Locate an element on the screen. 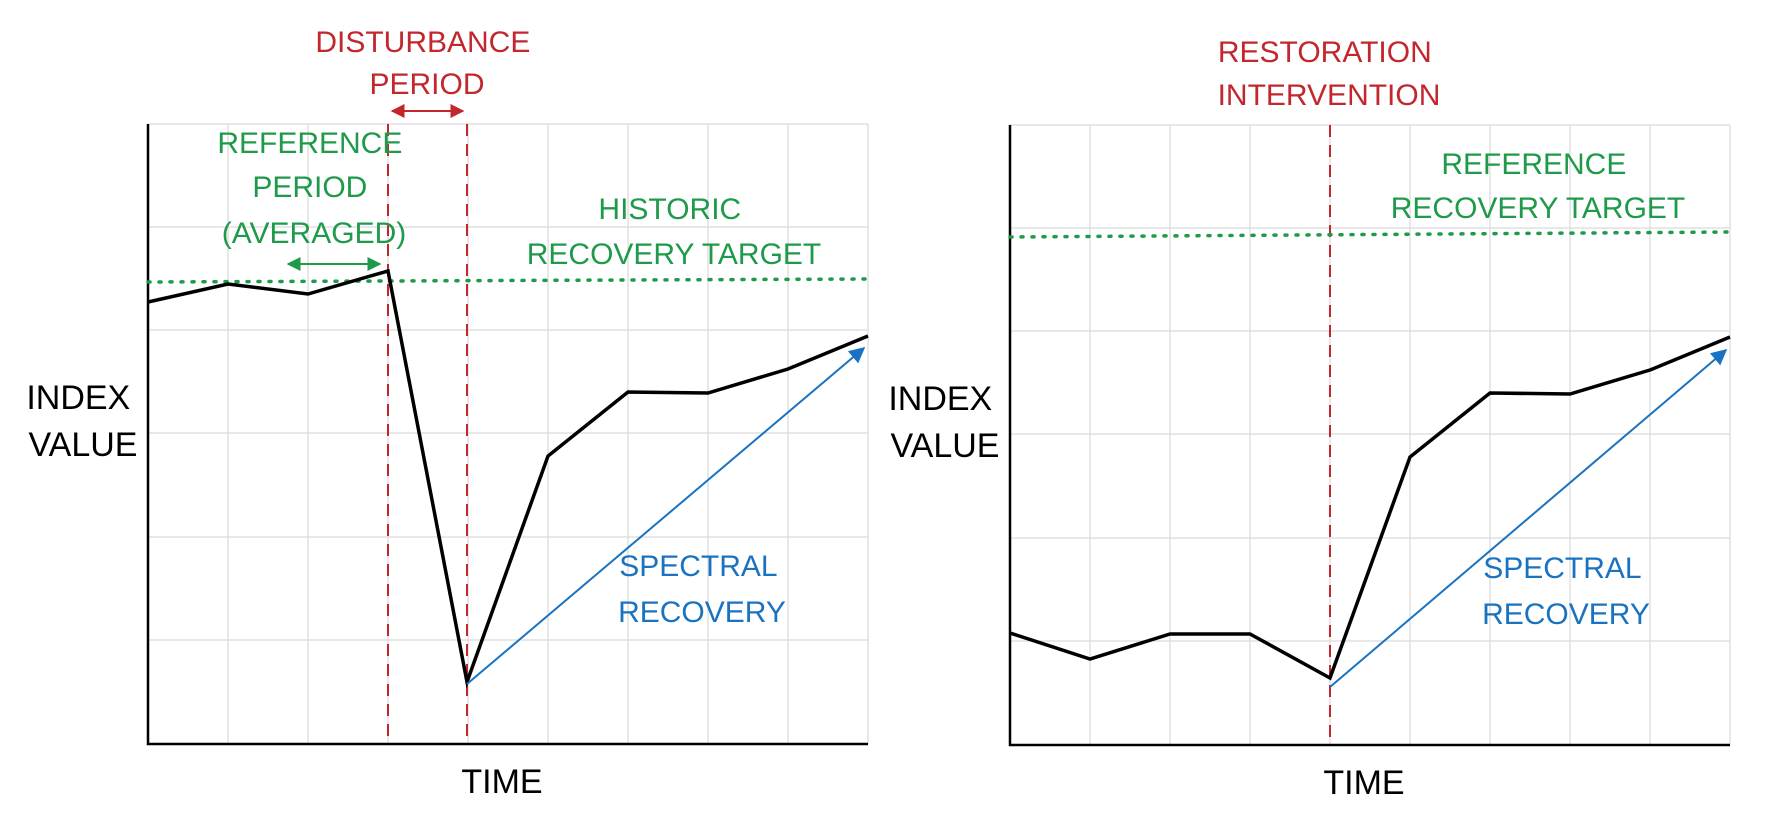 This screenshot has height=818, width=1775. historic-recovery-target-label: HISTORIC RECOVERY TARGET is located at coordinates (674, 232).